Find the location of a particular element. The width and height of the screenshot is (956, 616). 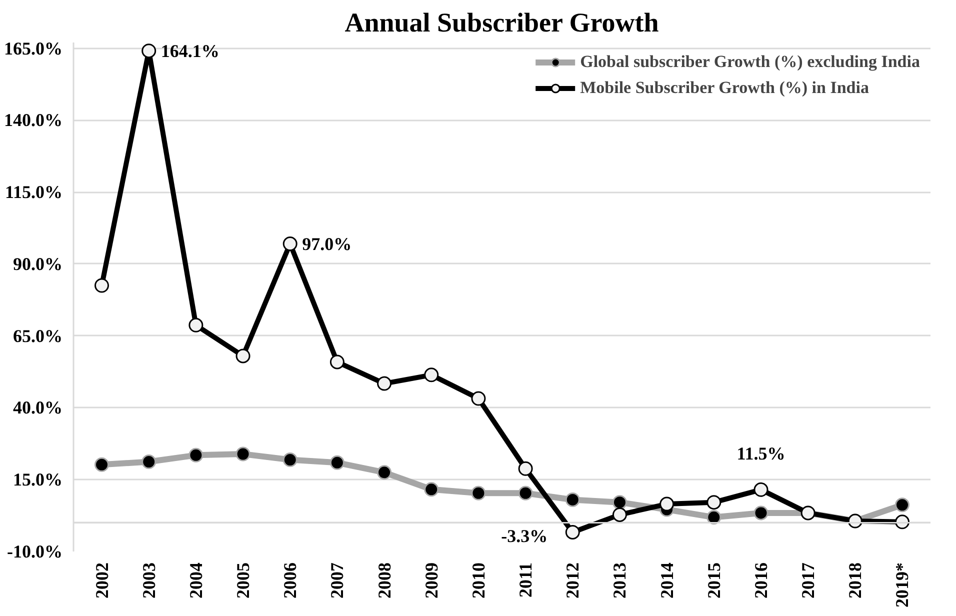

x-tick-label: 2005 is located at coordinates (243, 580).